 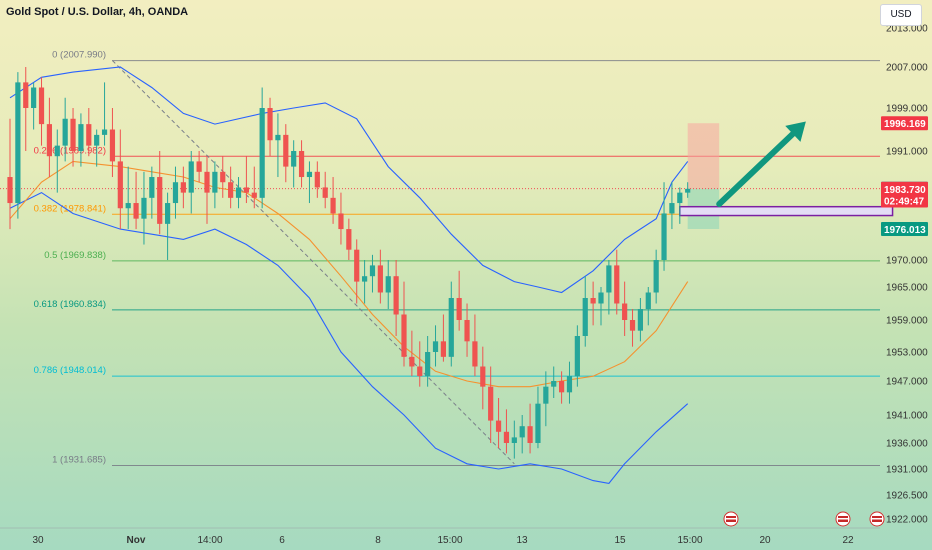 What do you see at coordinates (907, 152) in the screenshot?
I see `price-tick-label: 1991.000` at bounding box center [907, 152].